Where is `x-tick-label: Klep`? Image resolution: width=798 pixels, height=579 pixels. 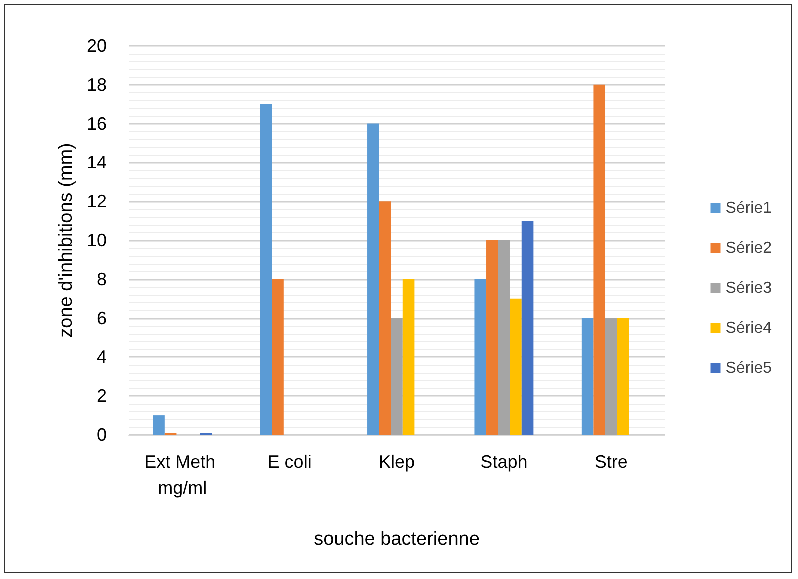 x-tick-label: Klep is located at coordinates (397, 462).